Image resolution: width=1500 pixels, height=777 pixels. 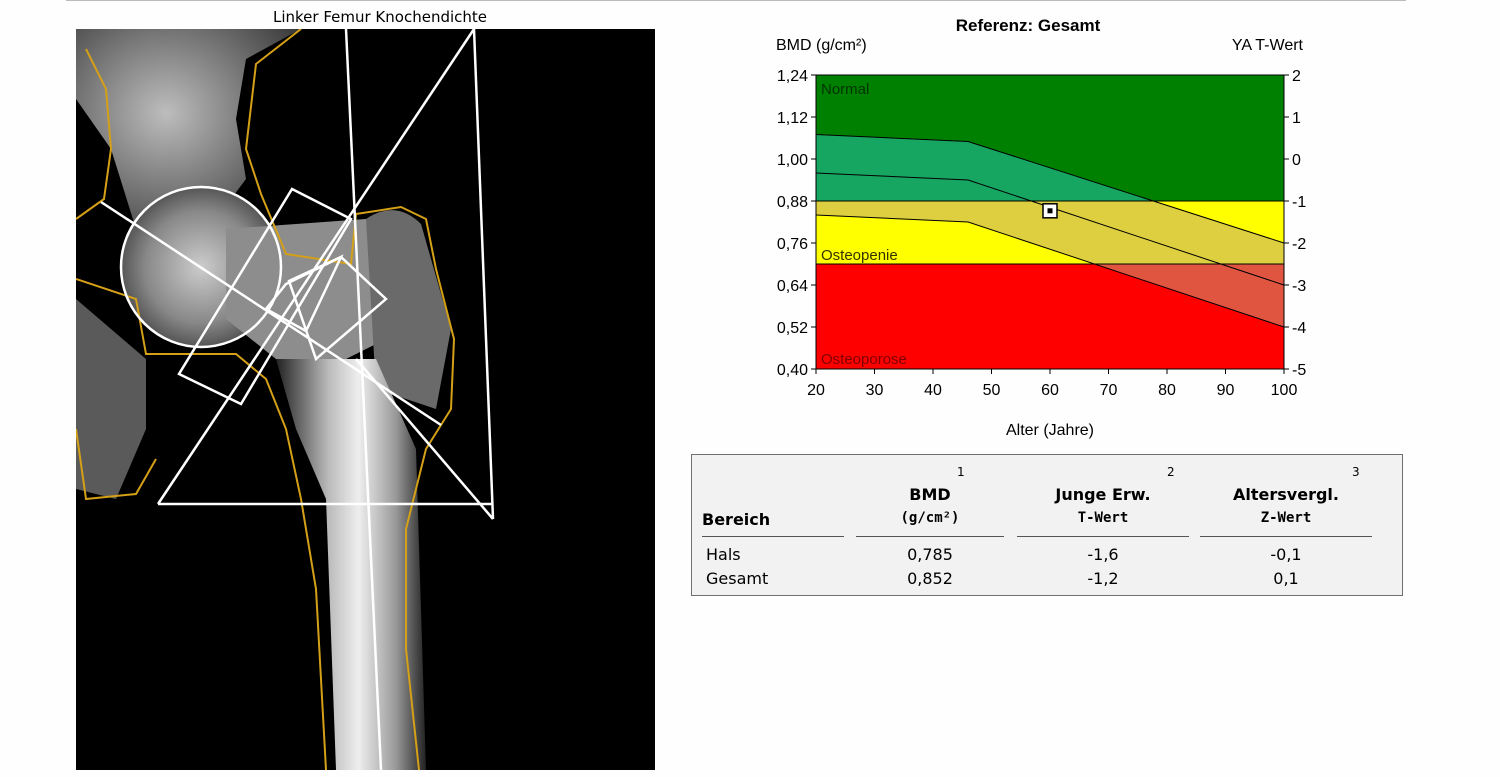 I want to click on chart-title: Referenz: Gesamt, so click(x=1028, y=25).